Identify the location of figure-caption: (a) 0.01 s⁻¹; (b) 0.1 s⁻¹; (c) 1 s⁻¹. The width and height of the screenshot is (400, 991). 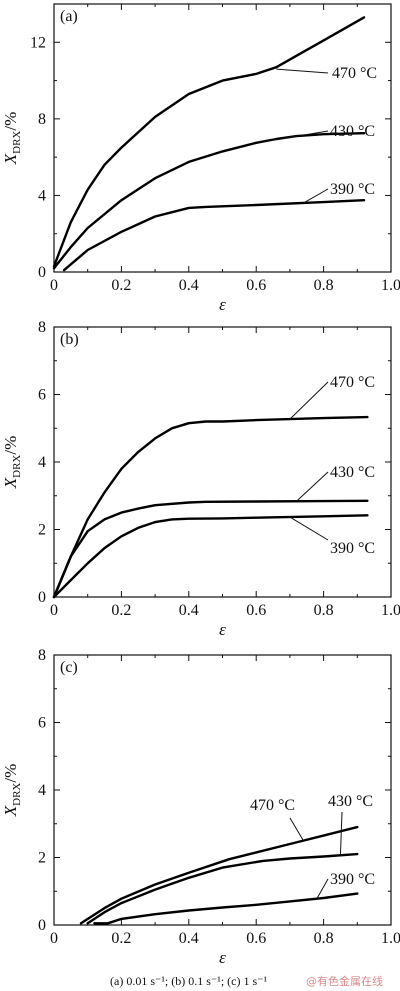
(189, 981).